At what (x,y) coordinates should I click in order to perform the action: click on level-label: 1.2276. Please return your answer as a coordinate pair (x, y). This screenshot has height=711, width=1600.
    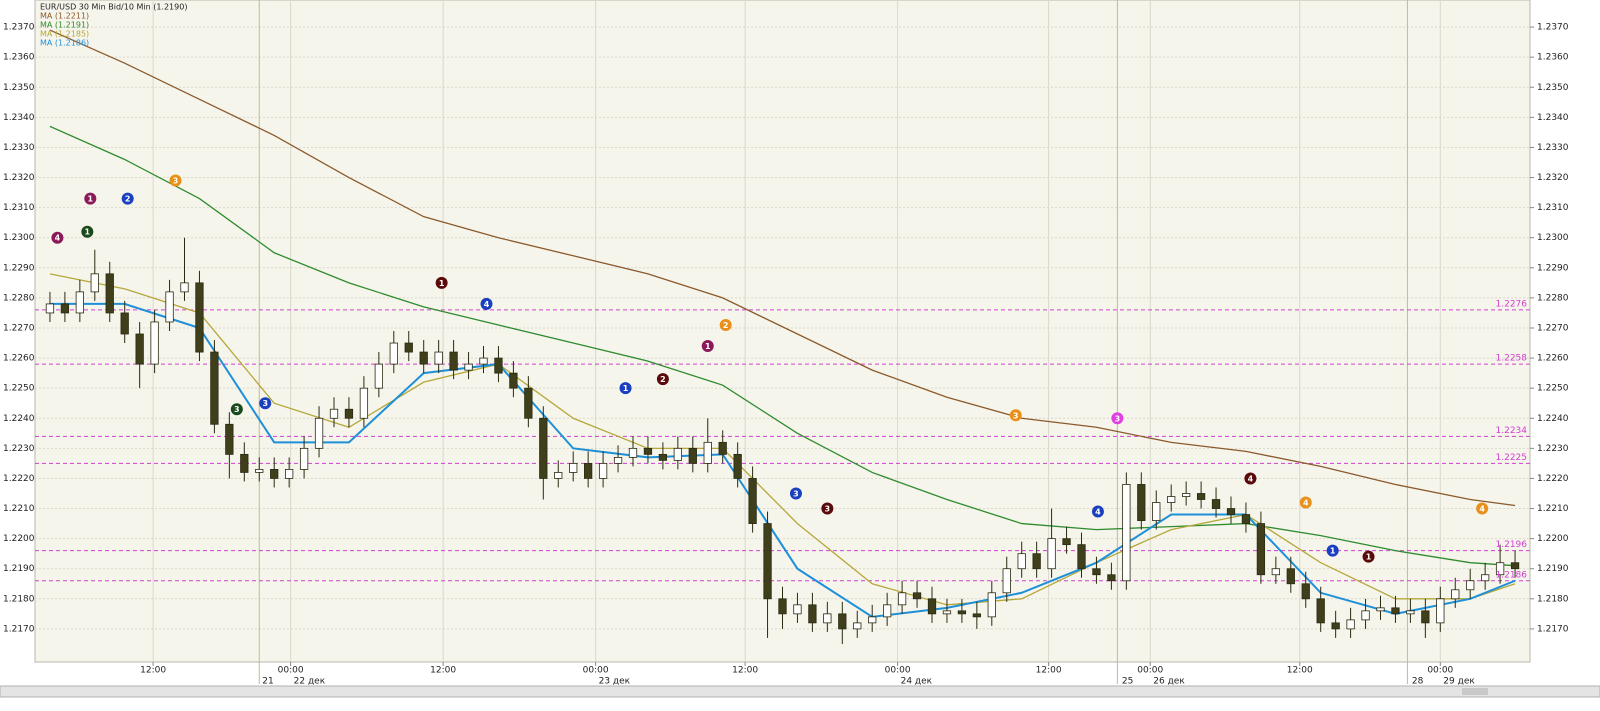
    Looking at the image, I should click on (1512, 304).